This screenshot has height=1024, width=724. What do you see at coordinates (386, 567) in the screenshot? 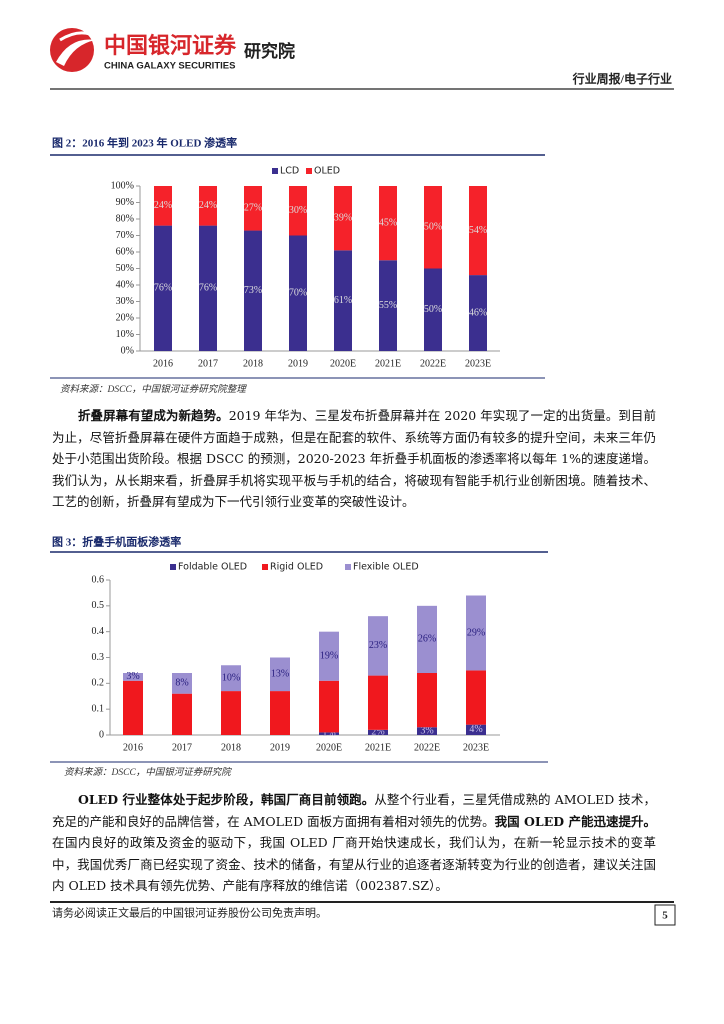
I see `legend-label: Flexible OLED` at bounding box center [386, 567].